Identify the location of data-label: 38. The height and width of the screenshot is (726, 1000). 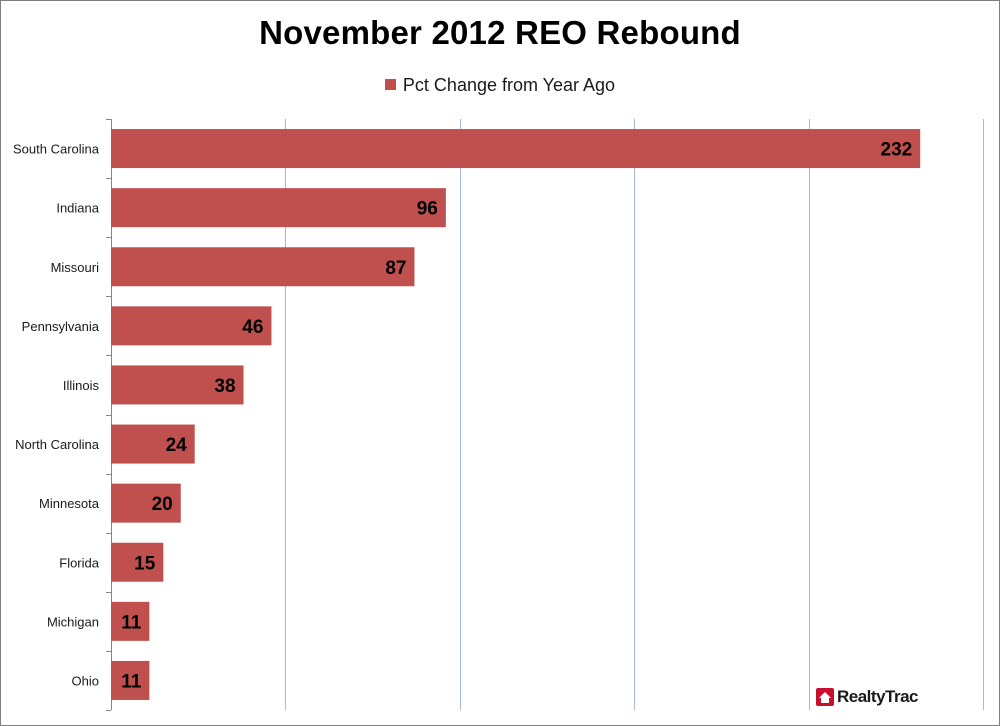
(224, 386).